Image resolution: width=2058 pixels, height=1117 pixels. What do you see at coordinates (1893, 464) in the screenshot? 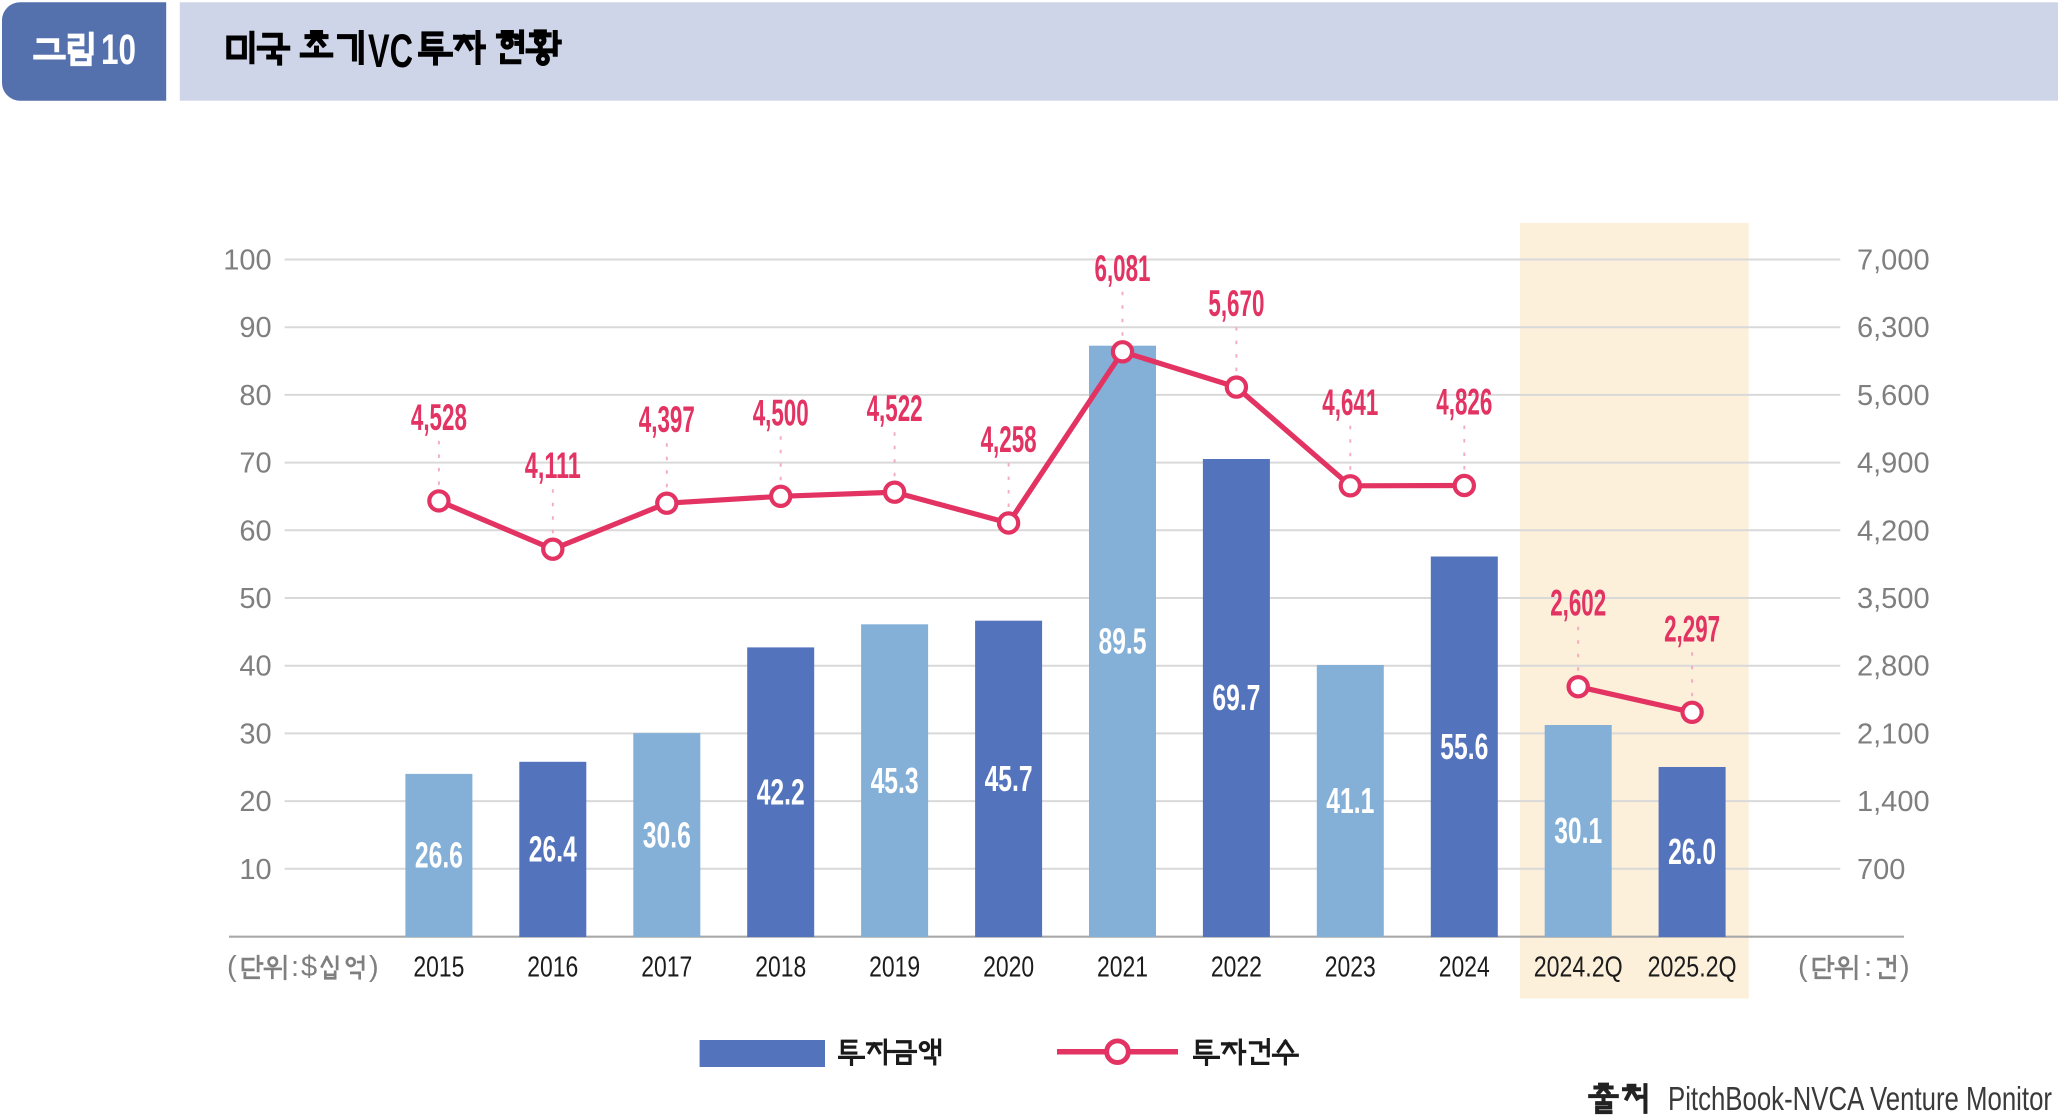
I see `svg-text: 4,900` at bounding box center [1893, 464].